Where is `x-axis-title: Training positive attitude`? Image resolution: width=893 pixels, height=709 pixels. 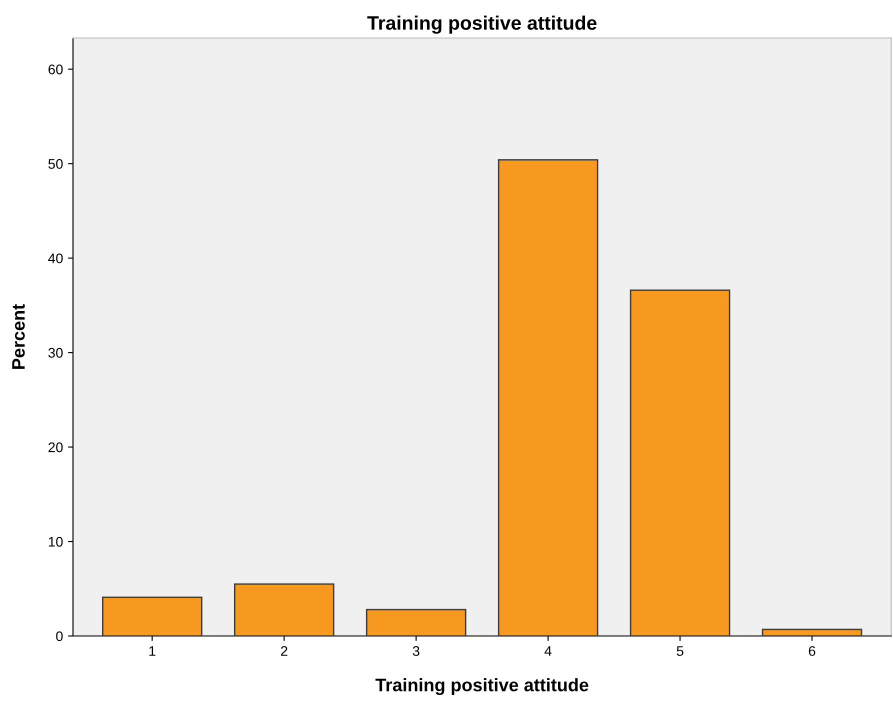 x-axis-title: Training positive attitude is located at coordinates (481, 687).